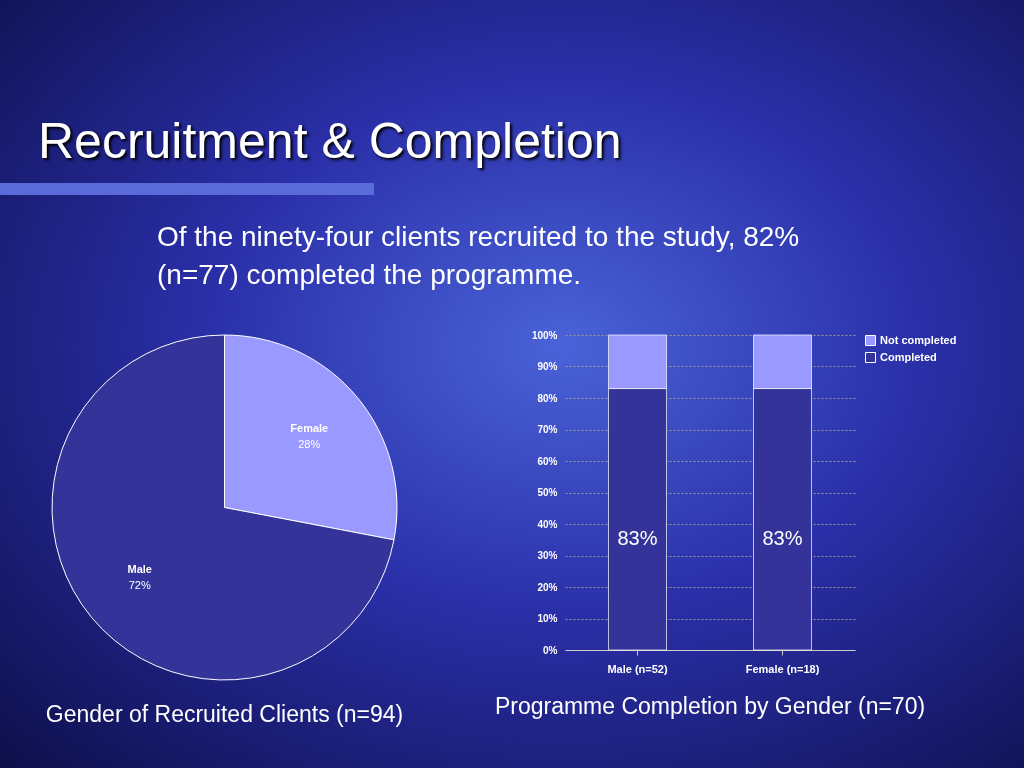 This screenshot has width=1024, height=768. What do you see at coordinates (547, 587) in the screenshot?
I see `y-tick-label: 20%` at bounding box center [547, 587].